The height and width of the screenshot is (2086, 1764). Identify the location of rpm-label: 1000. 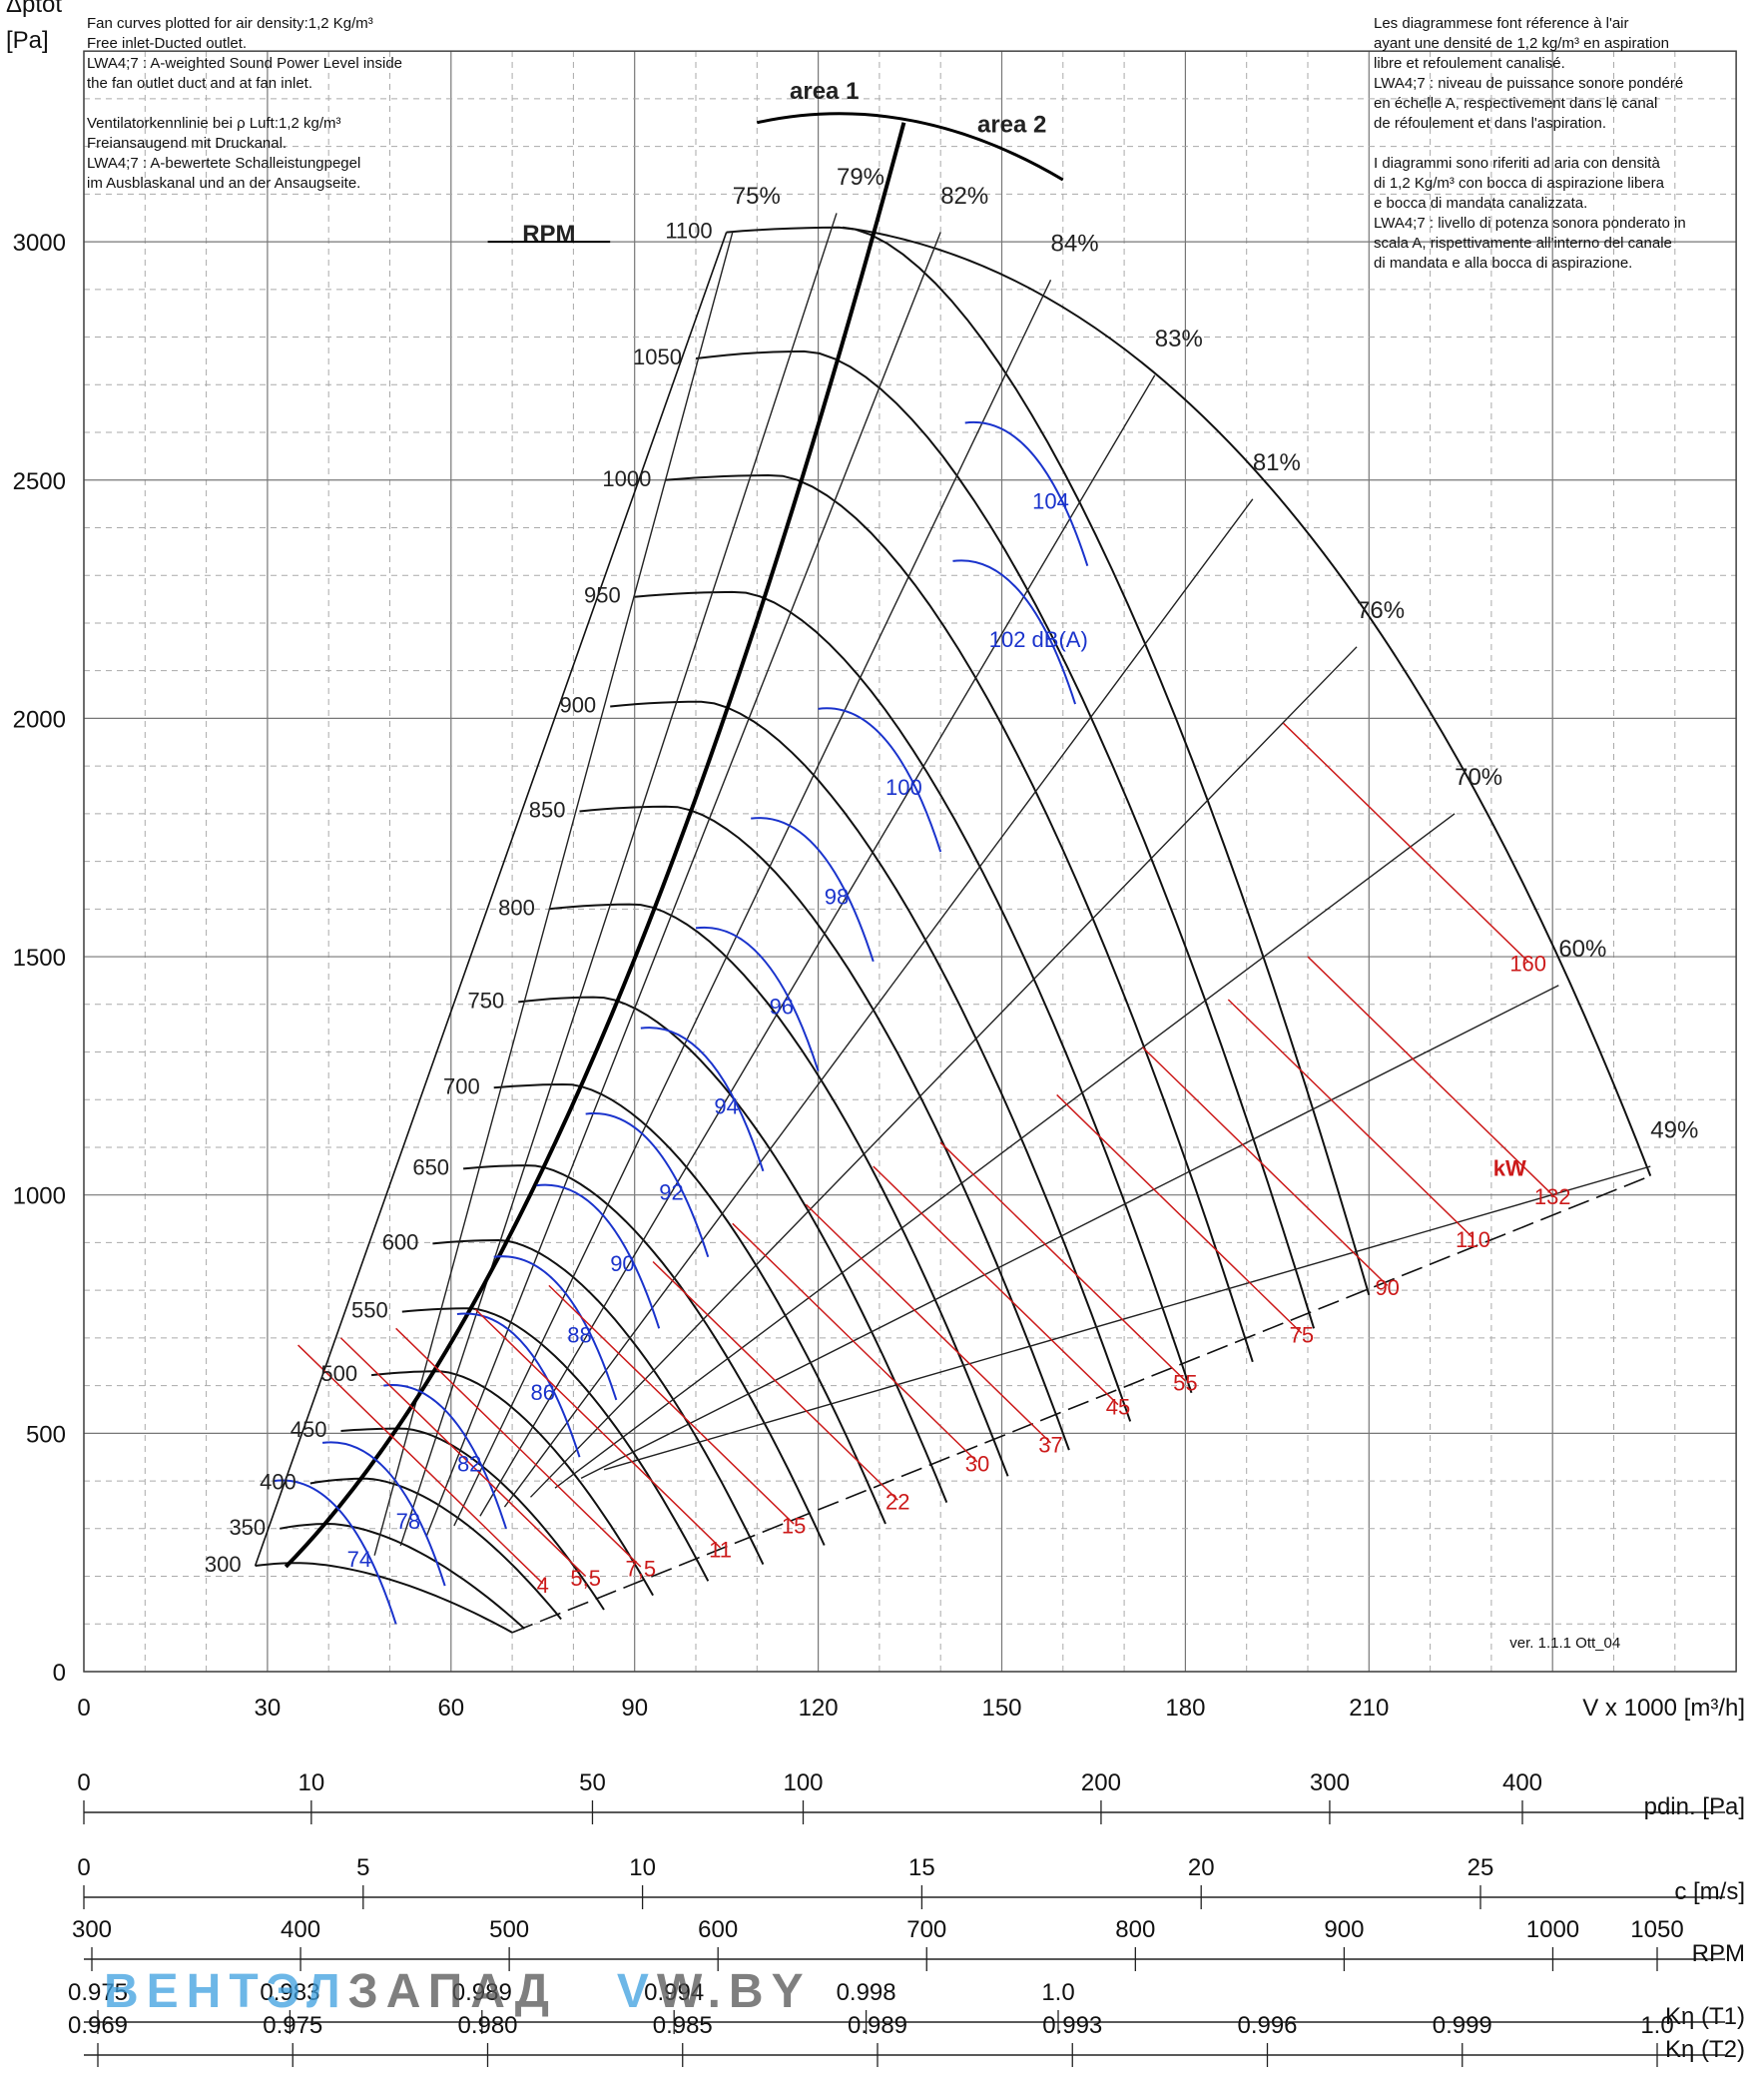
(627, 478).